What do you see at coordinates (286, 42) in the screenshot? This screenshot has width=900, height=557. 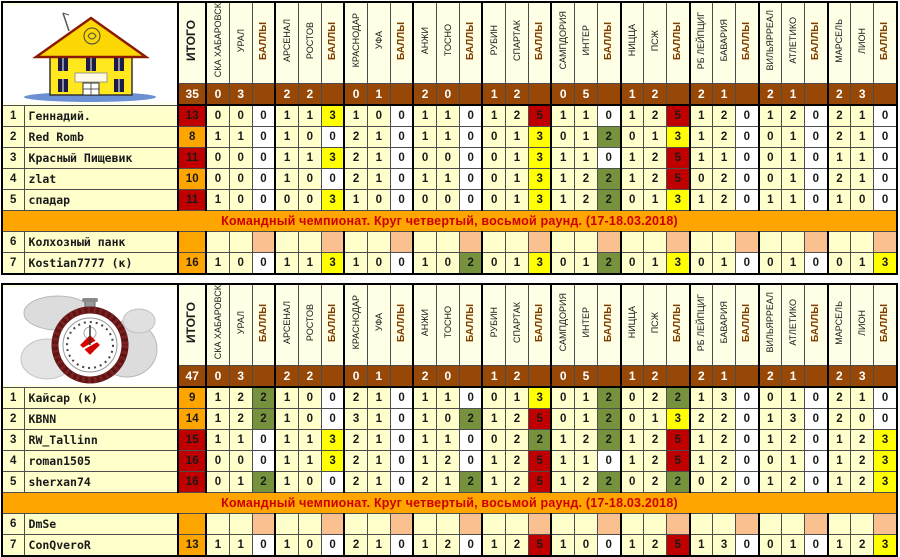 I see `col-header-home-team: АРСЕНАЛ` at bounding box center [286, 42].